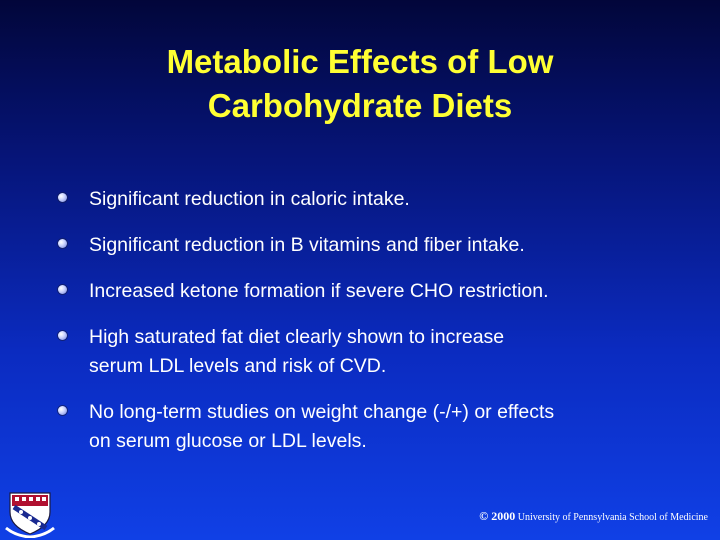  What do you see at coordinates (228, 441) in the screenshot?
I see `bullet-text-continued: on serum glucose or LDL levels.` at bounding box center [228, 441].